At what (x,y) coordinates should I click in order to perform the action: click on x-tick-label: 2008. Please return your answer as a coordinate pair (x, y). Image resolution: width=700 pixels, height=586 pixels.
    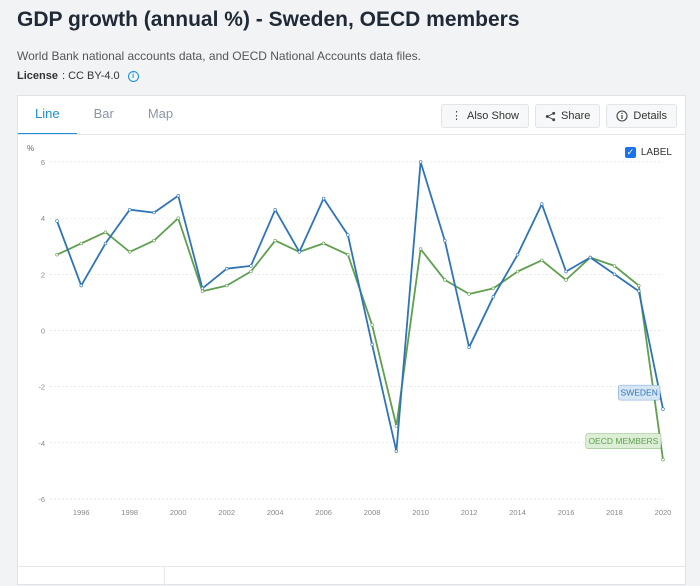
    Looking at the image, I should click on (372, 512).